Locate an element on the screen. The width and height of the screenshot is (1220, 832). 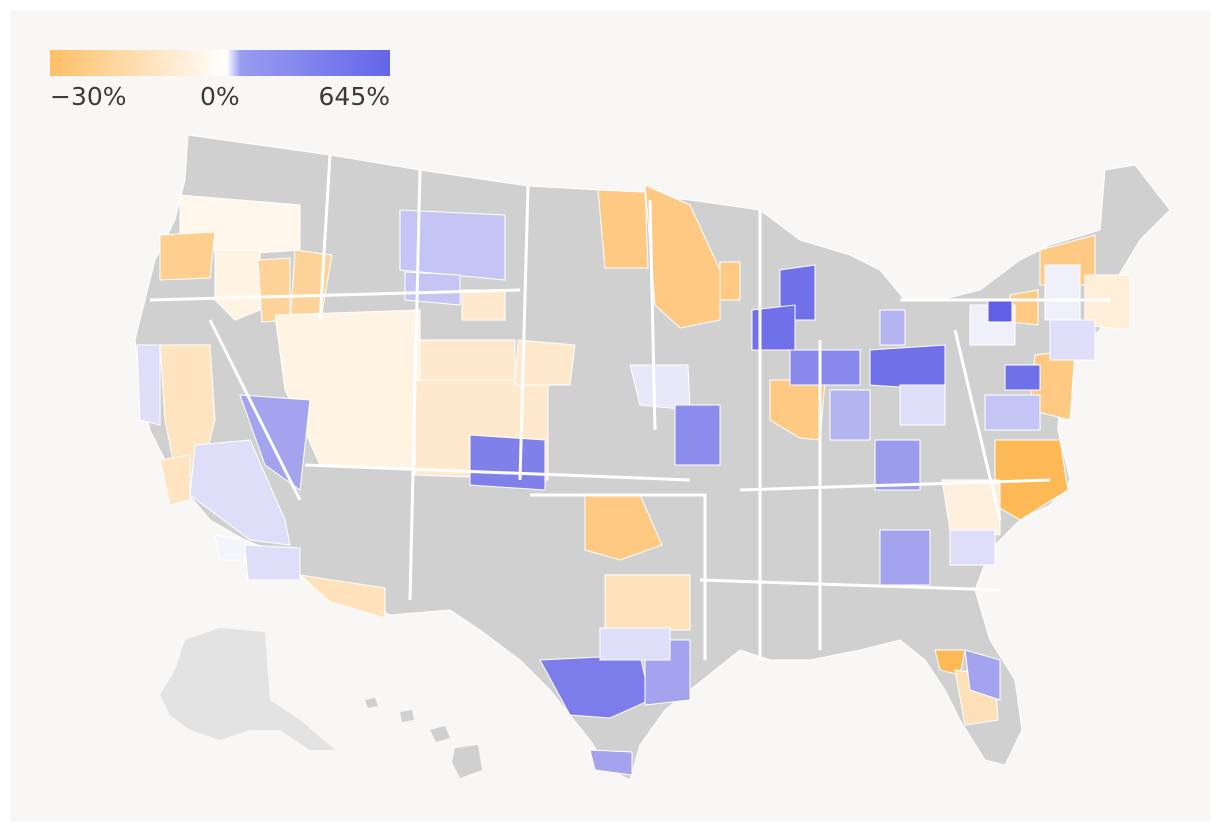
region-nebraska-west is located at coordinates (545, 362).